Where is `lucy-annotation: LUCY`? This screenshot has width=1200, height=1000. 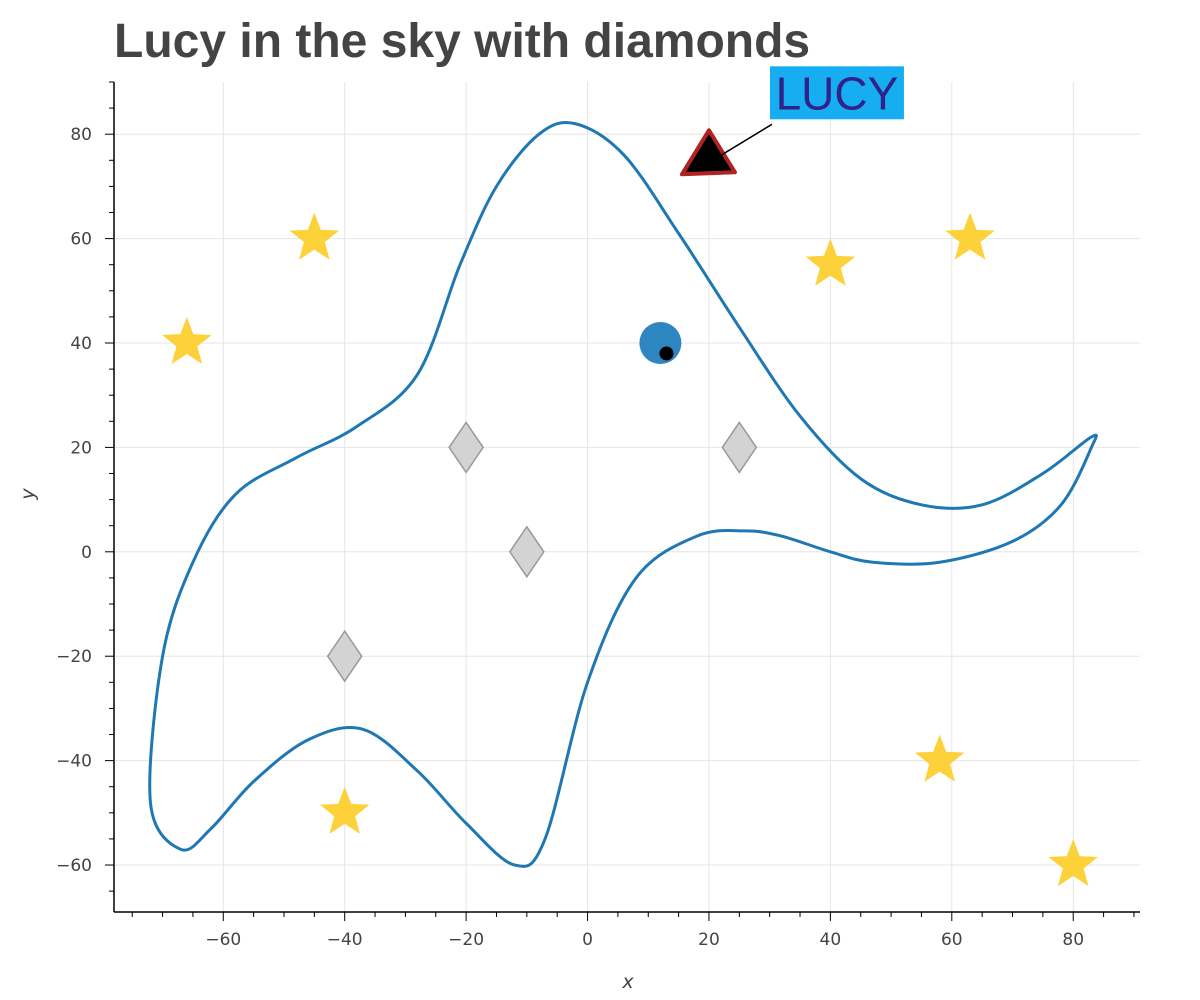
lucy-annotation: LUCY is located at coordinates (812, 111).